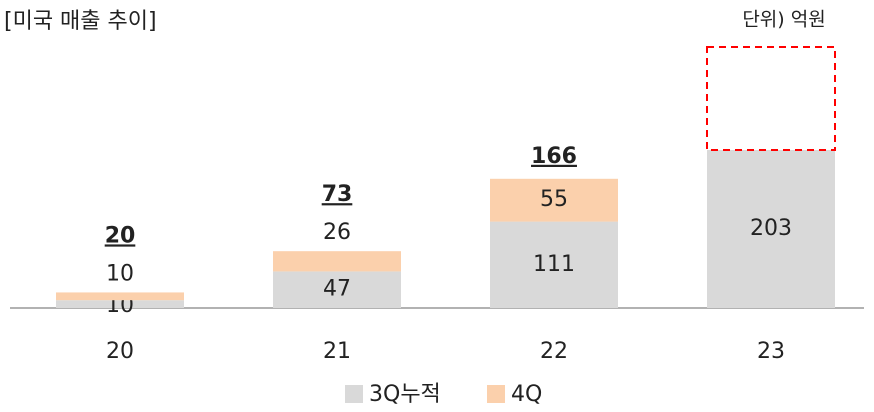  What do you see at coordinates (526, 394) in the screenshot?
I see `legend-label: 4Q` at bounding box center [526, 394].